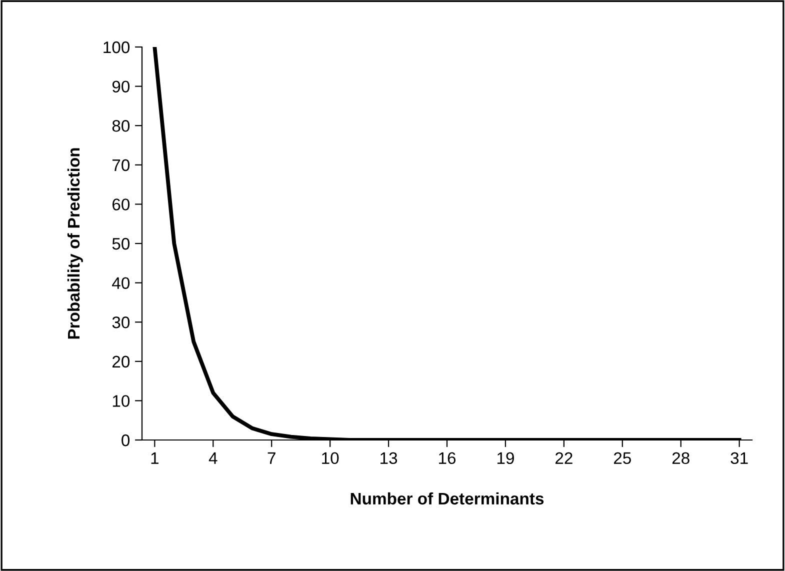  I want to click on y-tick-label: 90, so click(121, 86).